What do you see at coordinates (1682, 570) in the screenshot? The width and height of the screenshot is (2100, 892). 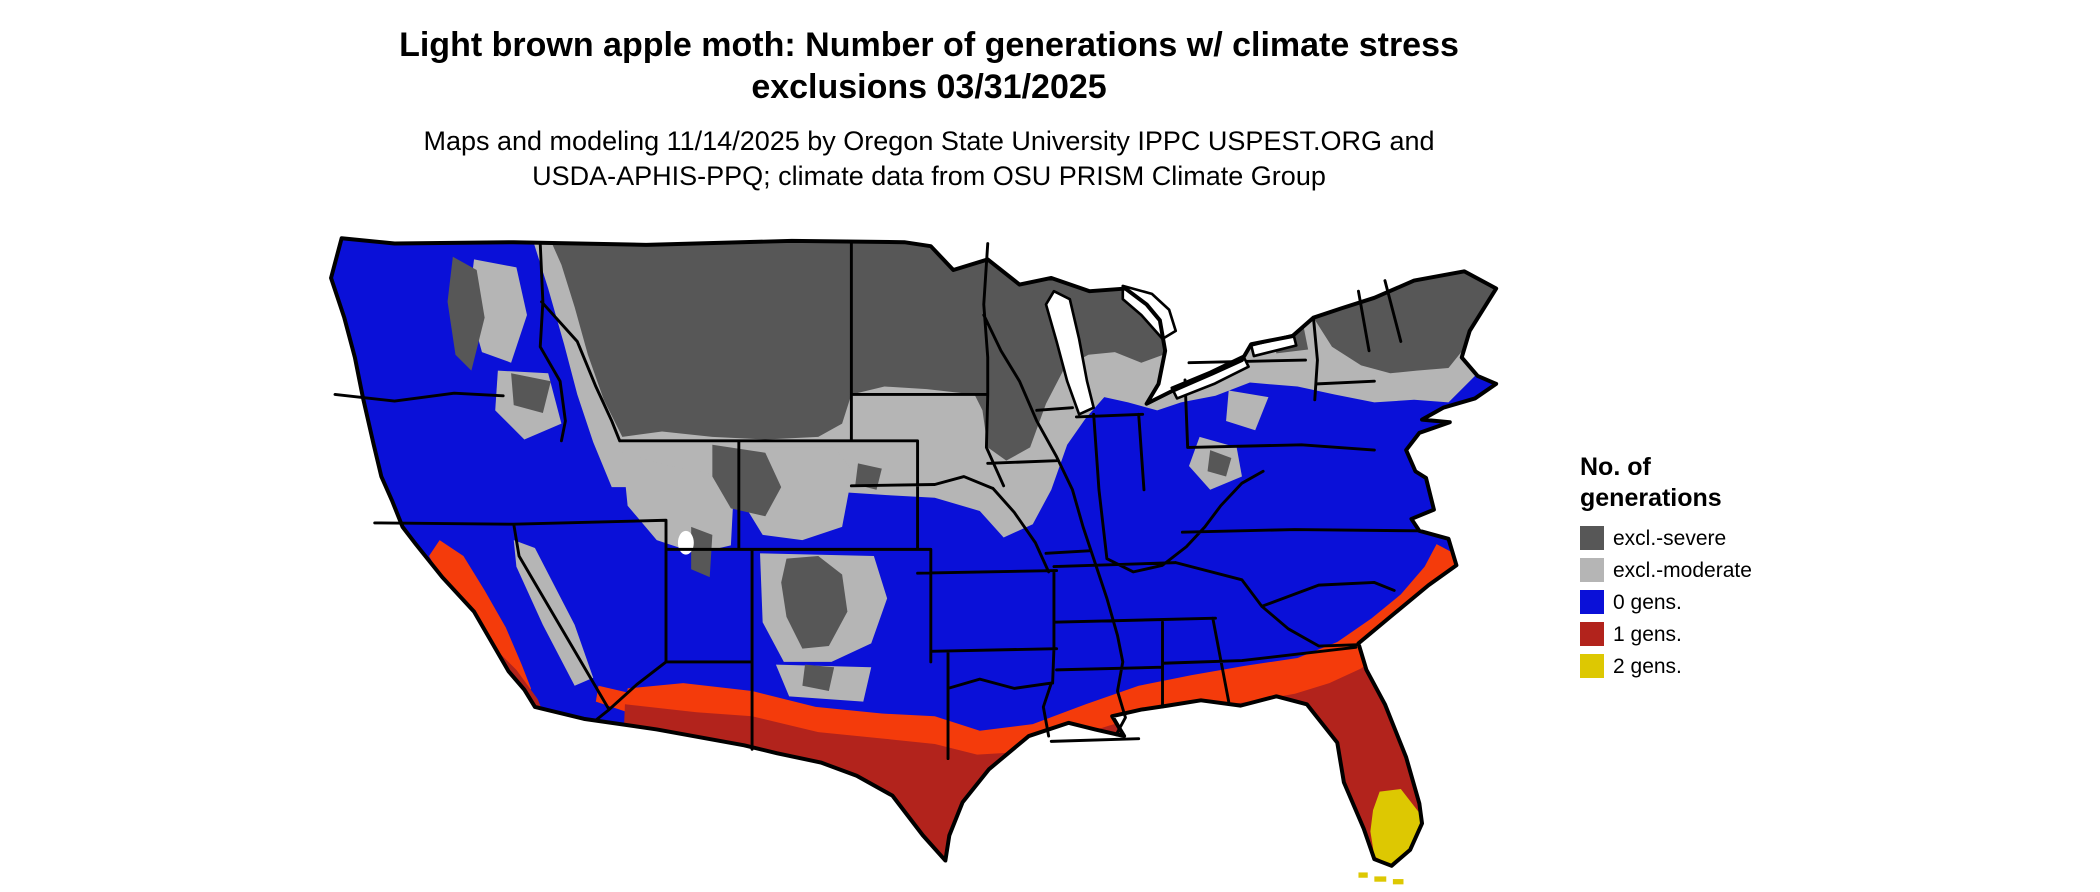 I see `legend-label: excl.-moderate` at bounding box center [1682, 570].